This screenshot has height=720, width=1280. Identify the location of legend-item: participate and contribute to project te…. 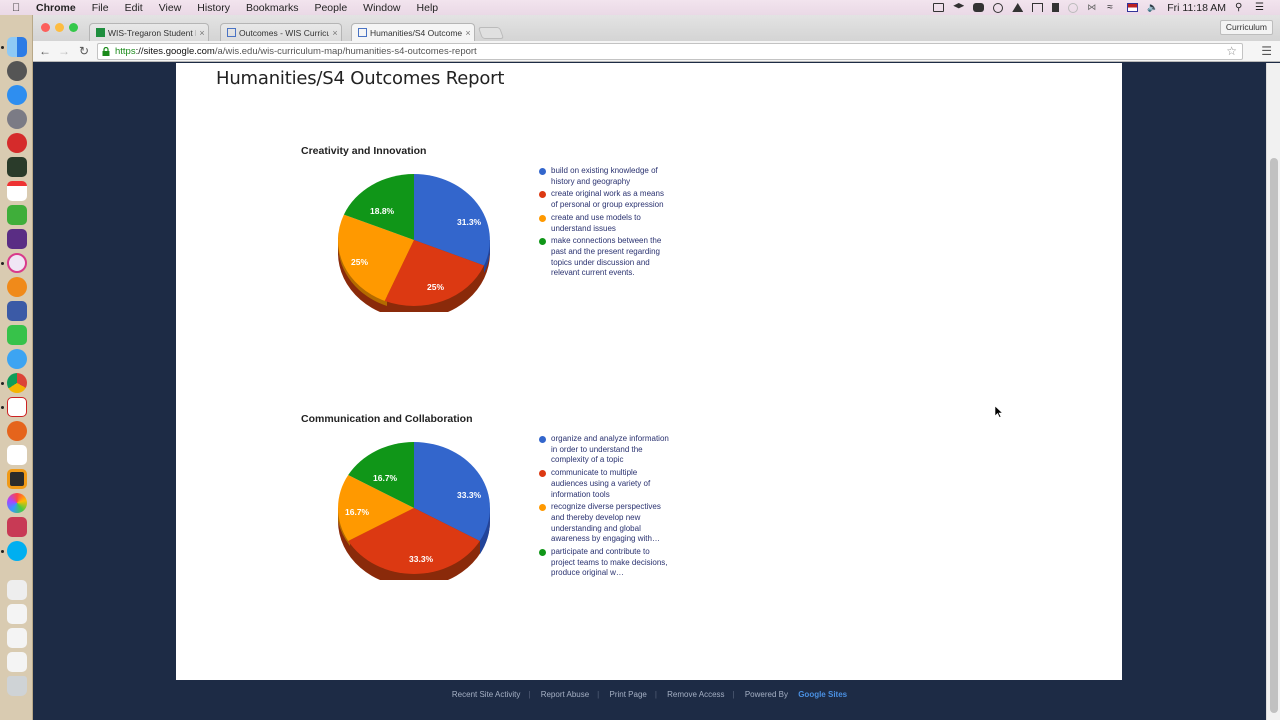
(604, 563).